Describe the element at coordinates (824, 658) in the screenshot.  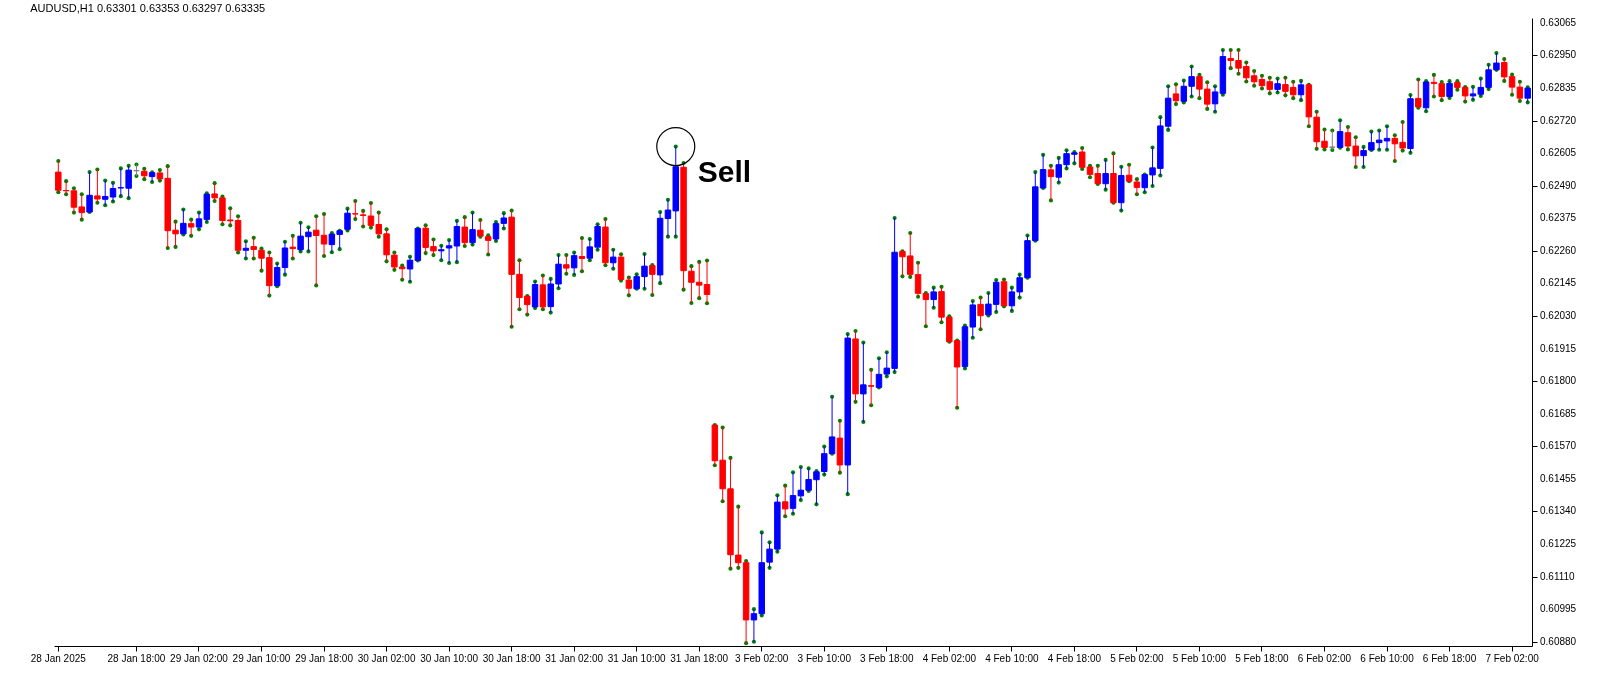
I see `x-tick-label: 3 Feb 10:00` at that location.